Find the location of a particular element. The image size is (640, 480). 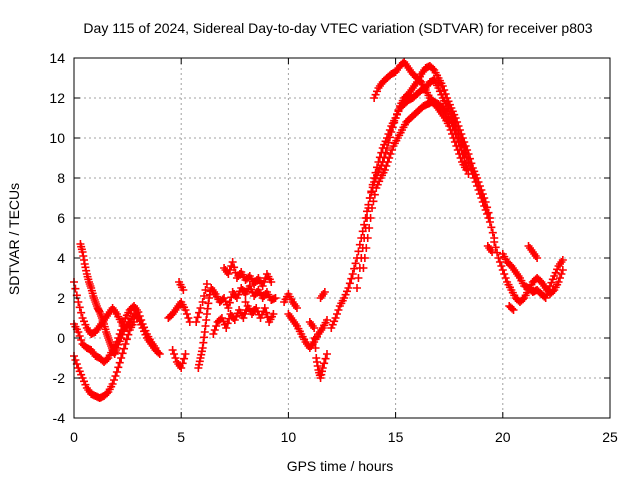

series-track-l is located at coordinates (525, 276).